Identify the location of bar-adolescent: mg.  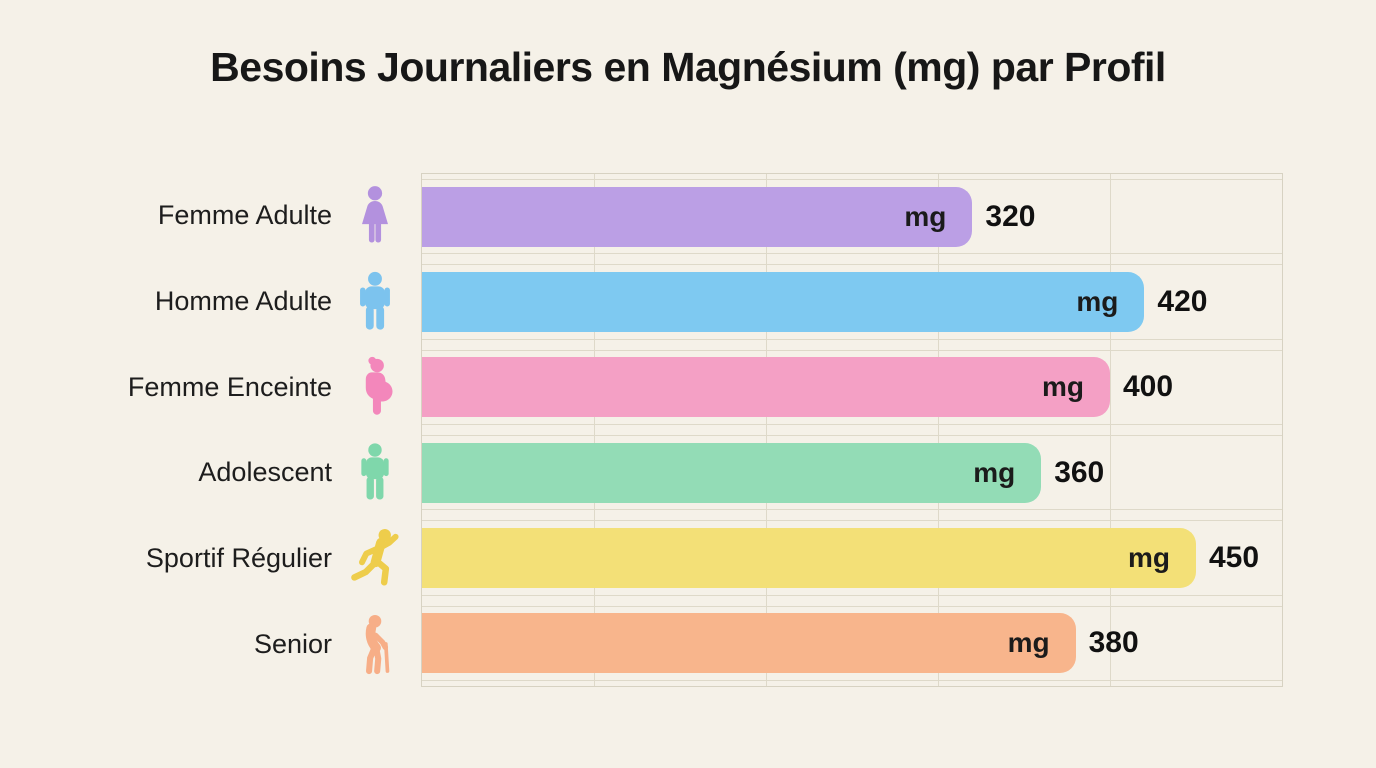
(732, 472).